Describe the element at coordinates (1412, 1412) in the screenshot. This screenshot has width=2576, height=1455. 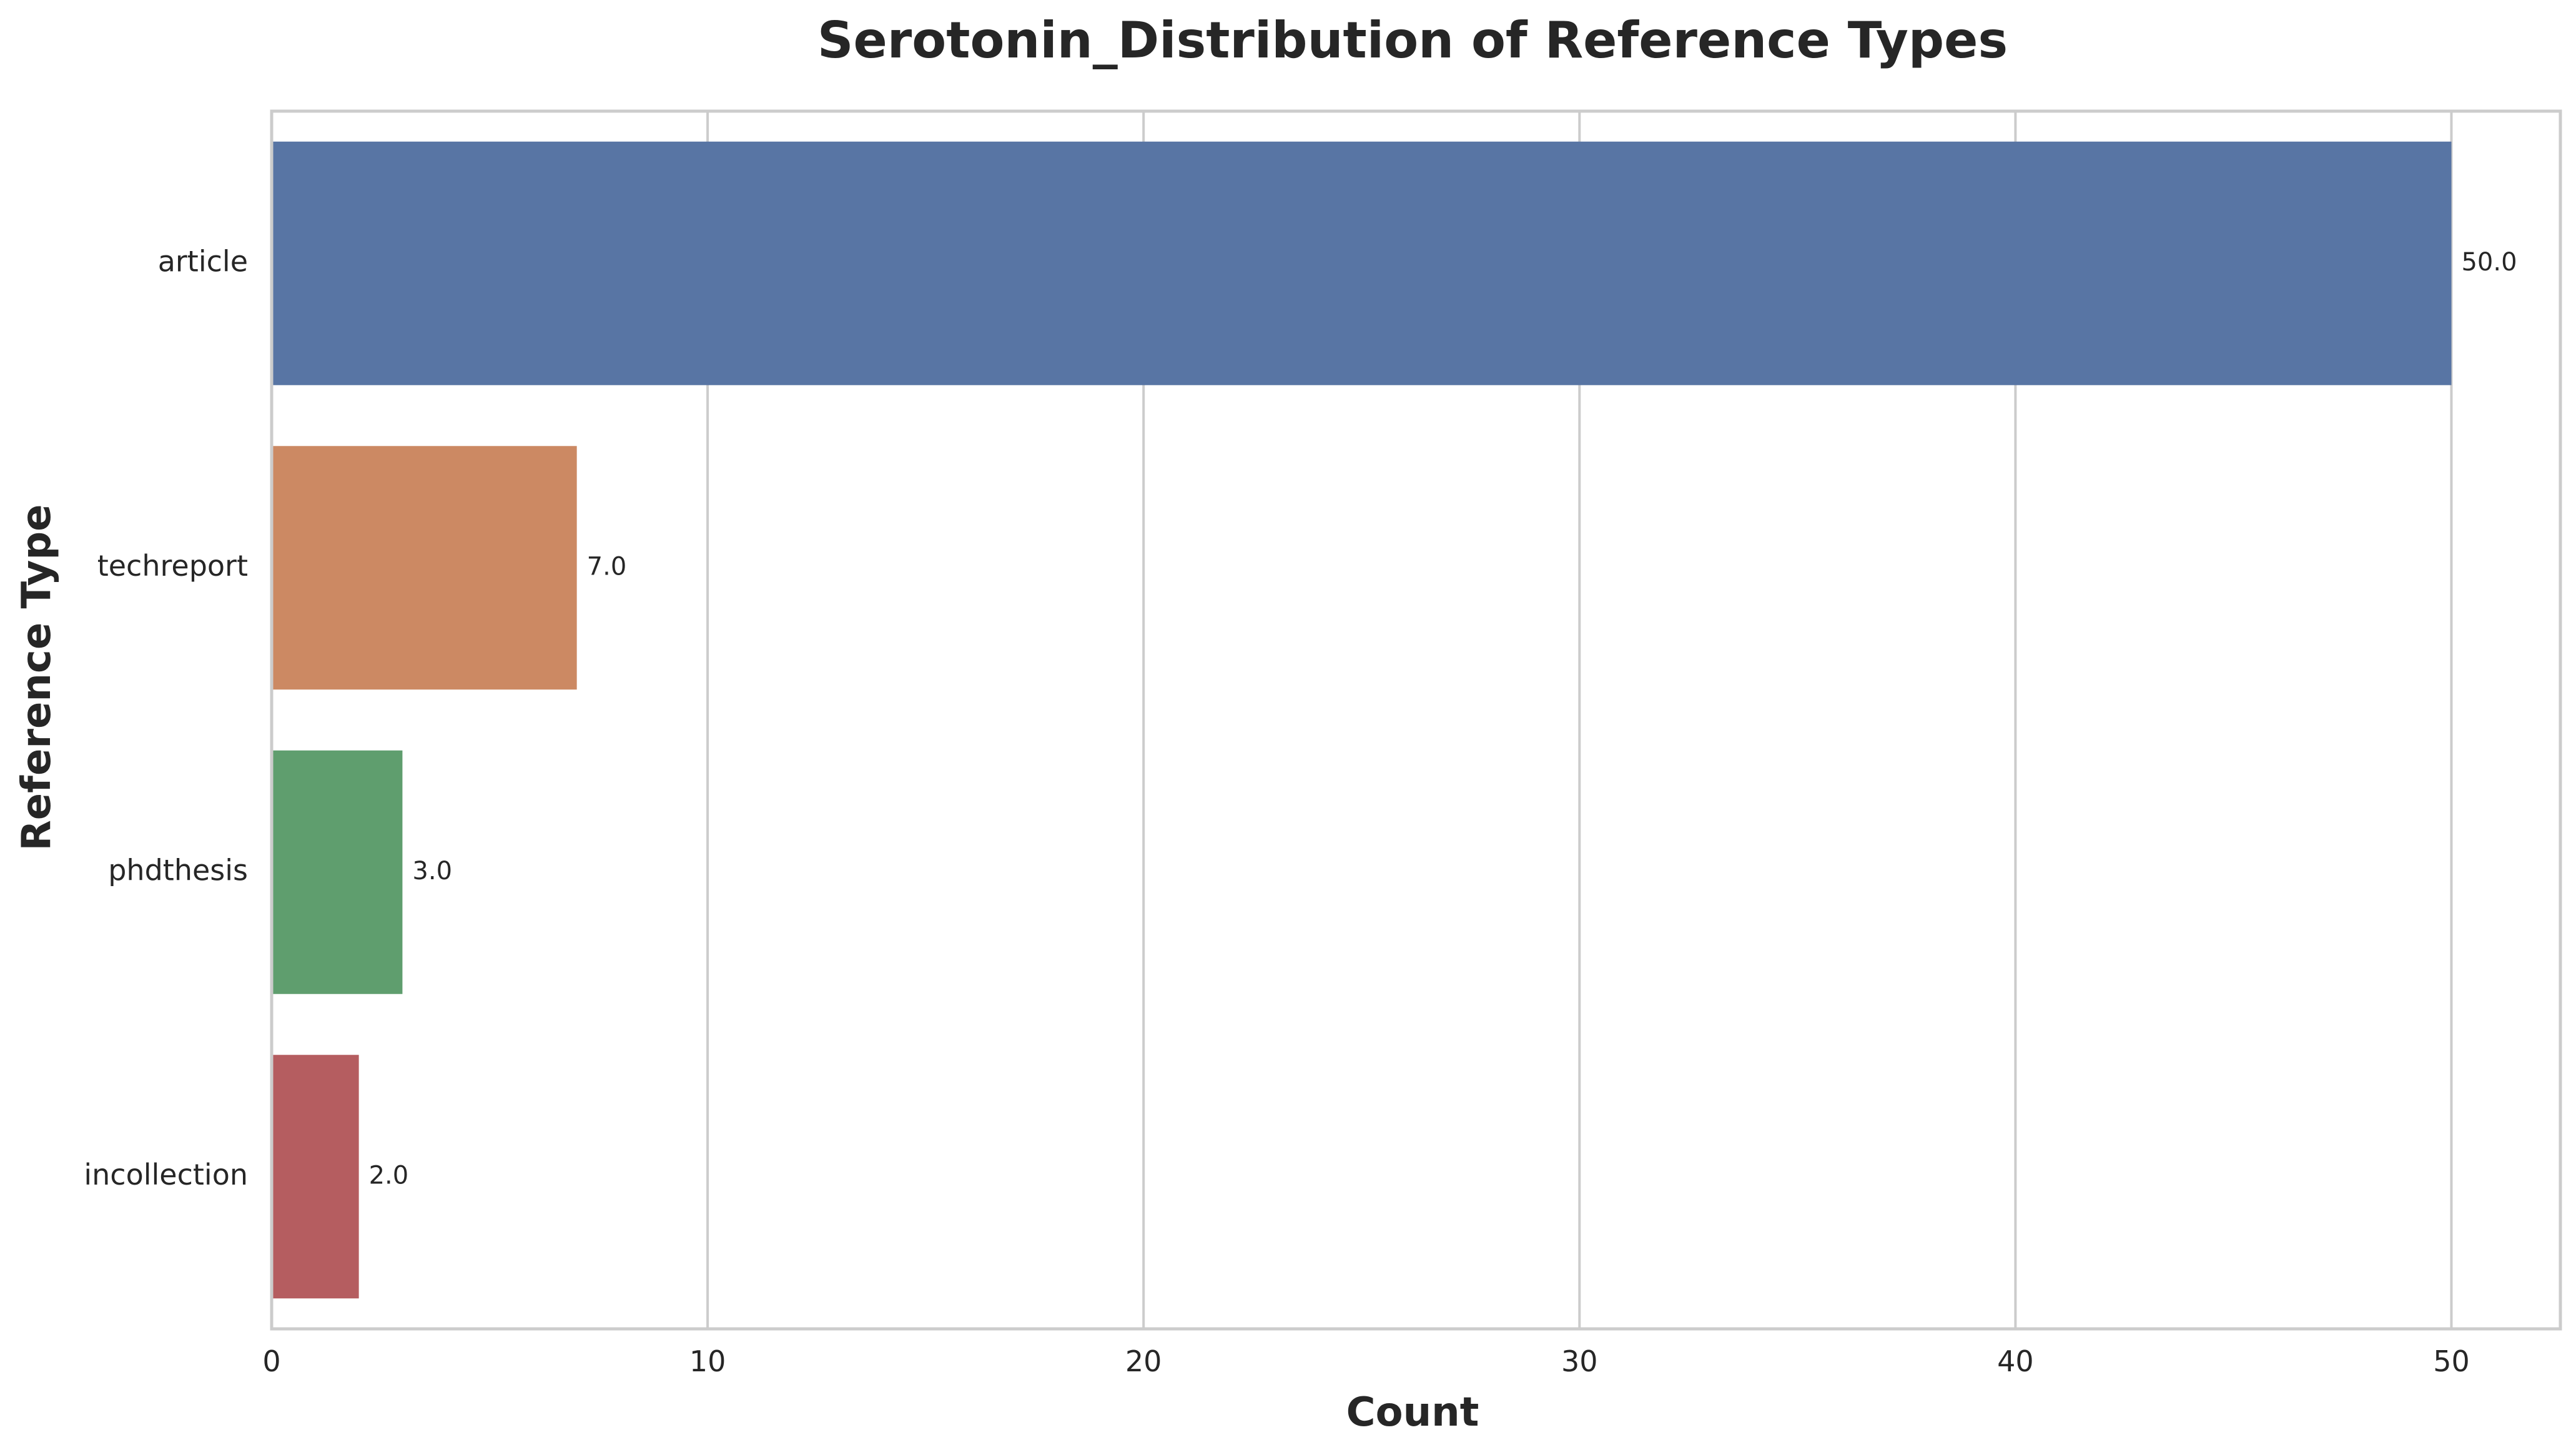
I see `x-axis-title: Count` at that location.